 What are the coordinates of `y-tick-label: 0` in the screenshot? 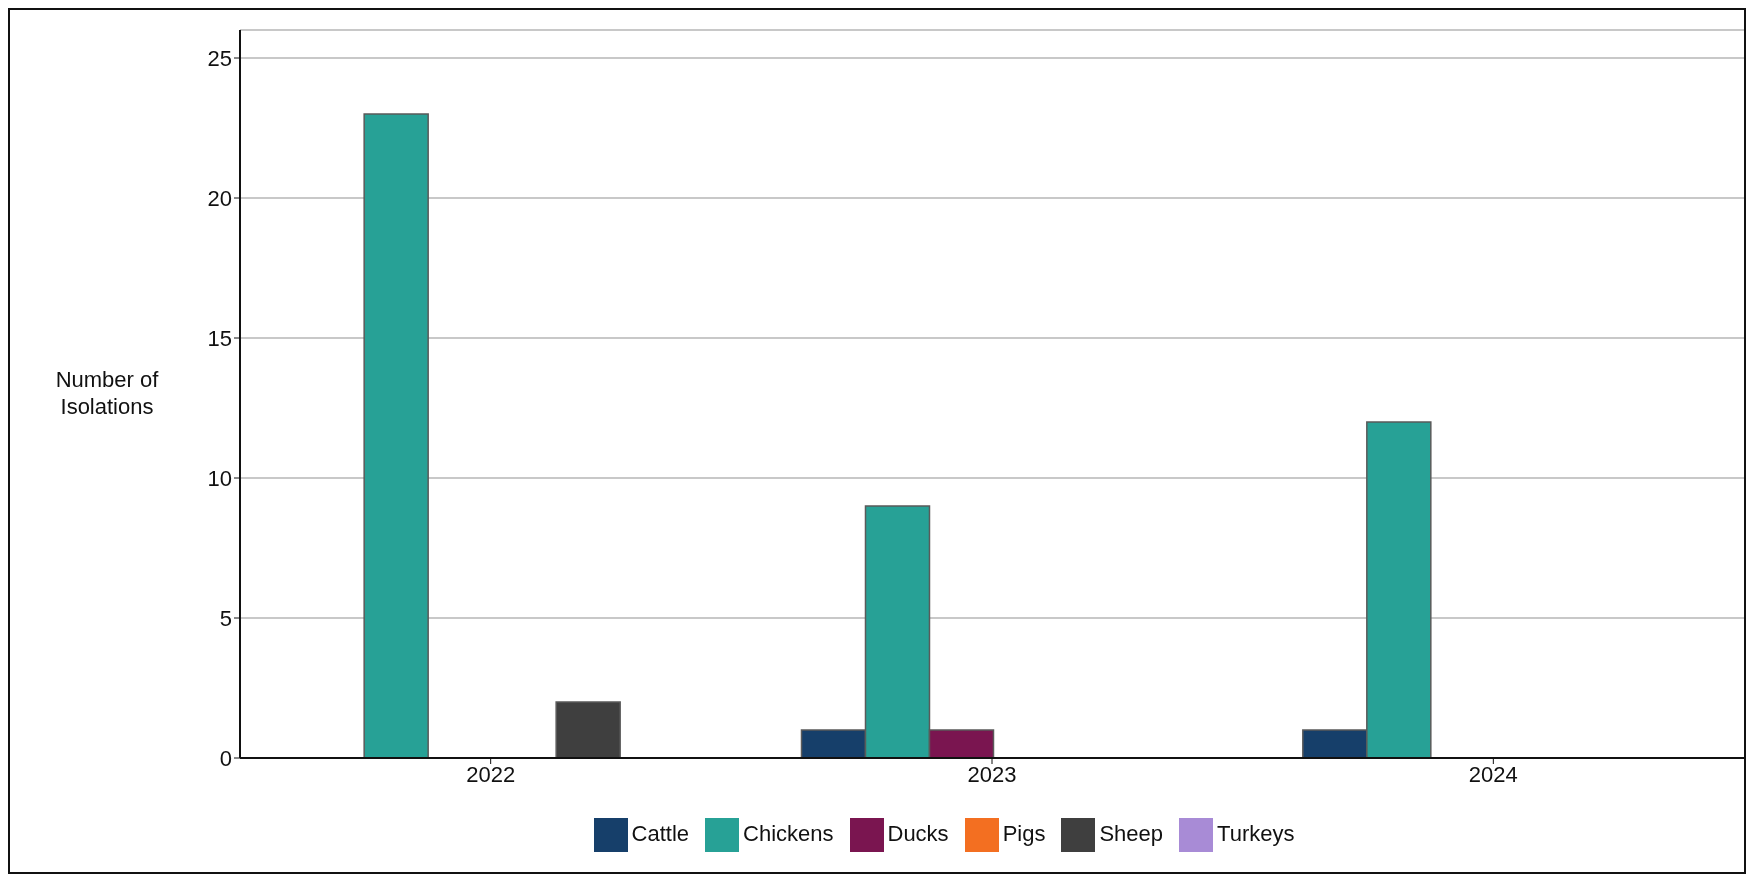 It's located at (225, 758).